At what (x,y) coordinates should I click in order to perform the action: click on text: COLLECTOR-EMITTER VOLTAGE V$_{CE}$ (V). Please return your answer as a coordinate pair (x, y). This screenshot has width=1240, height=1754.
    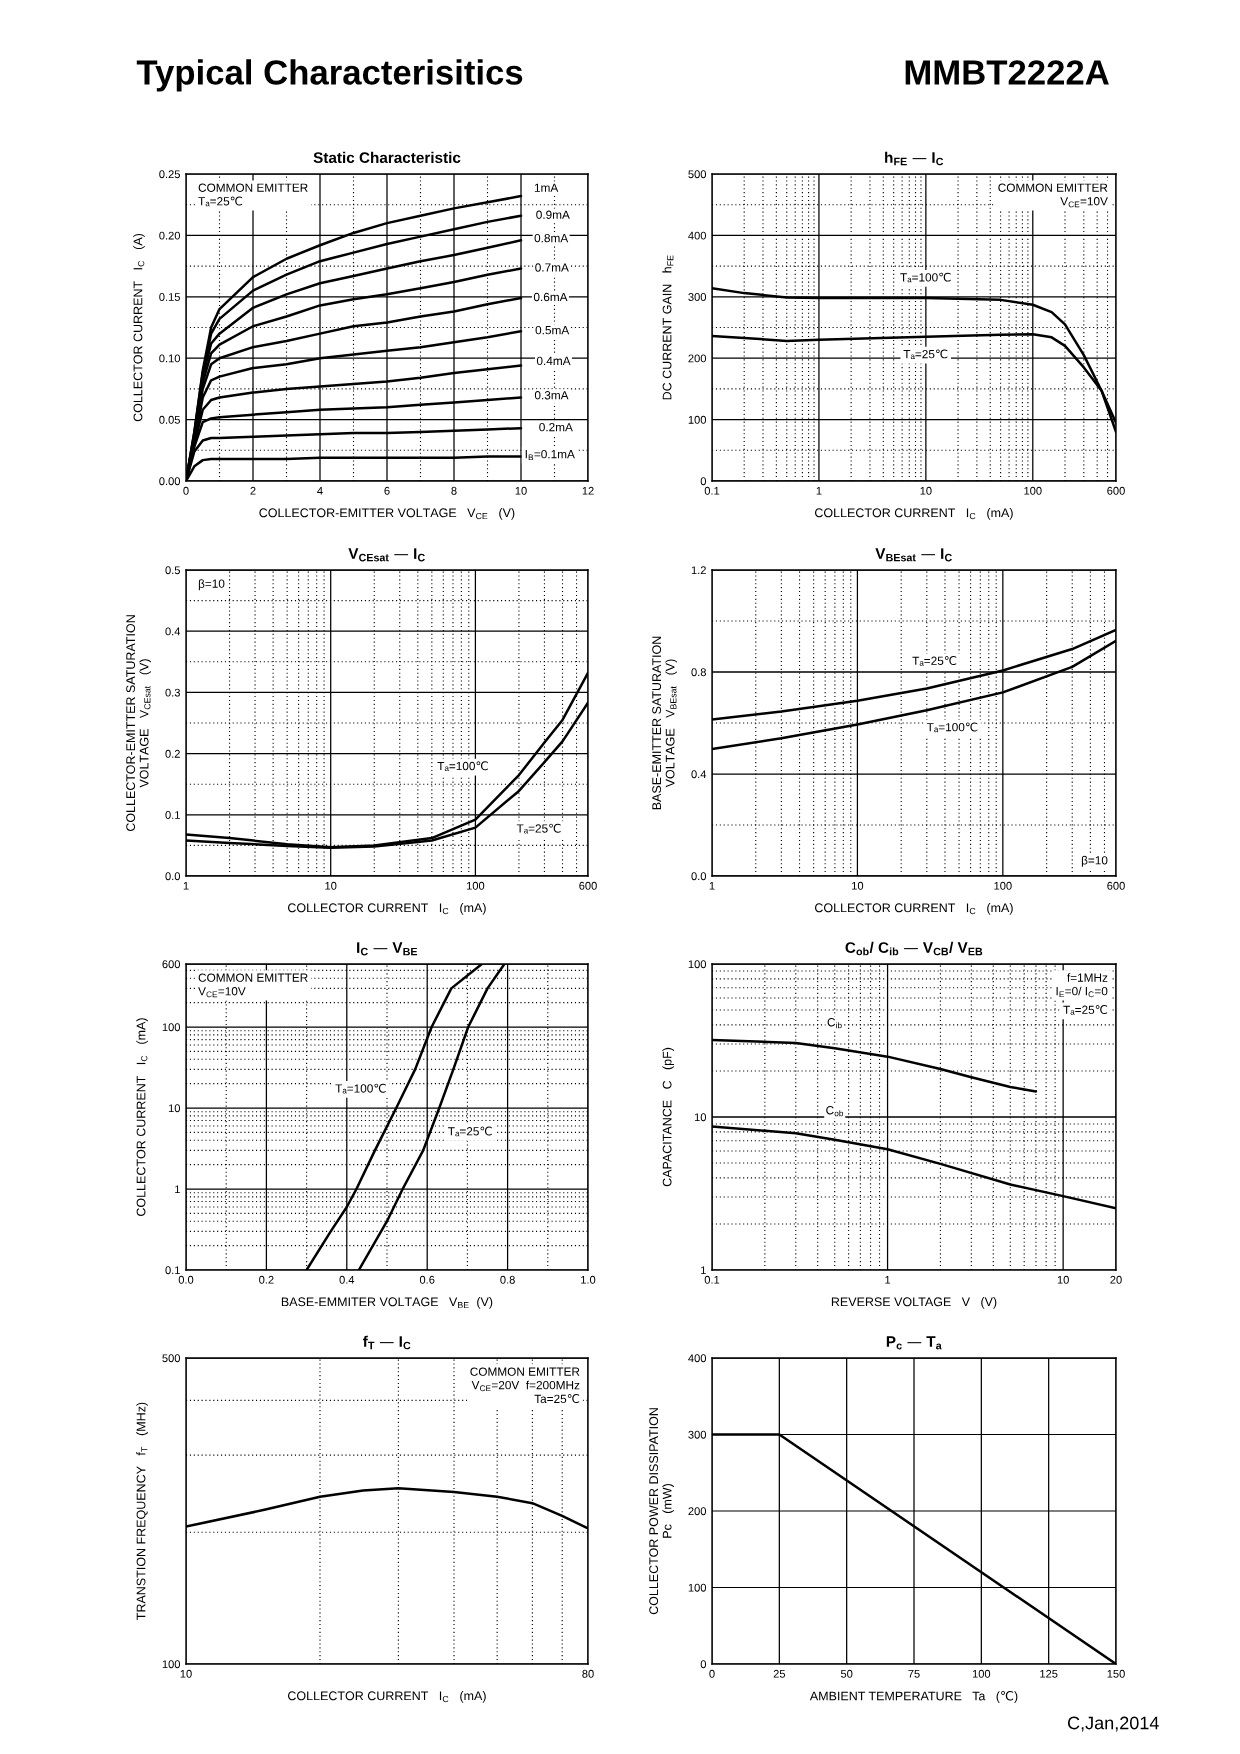
    Looking at the image, I should click on (387, 514).